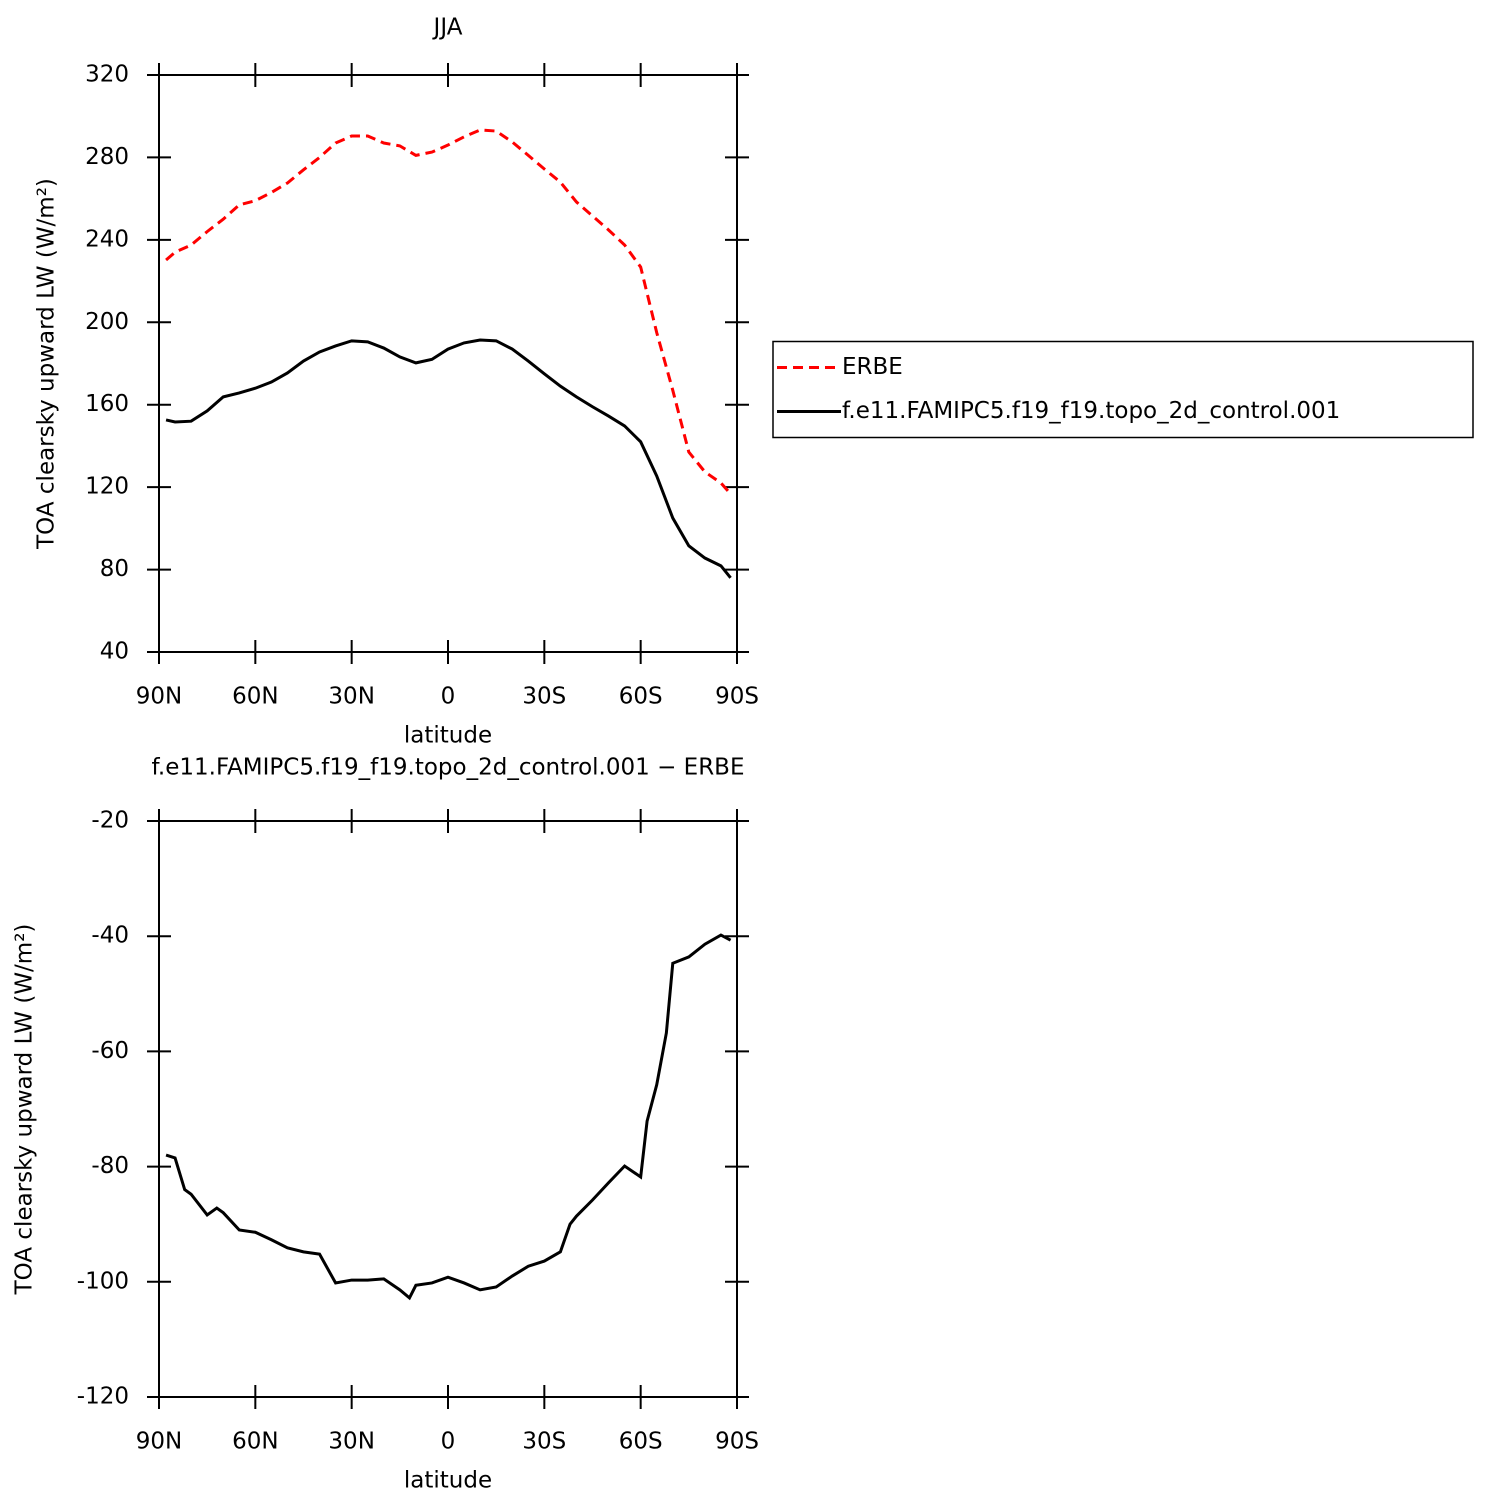  Describe the element at coordinates (114, 652) in the screenshot. I see `y-tick-label: 40` at that location.